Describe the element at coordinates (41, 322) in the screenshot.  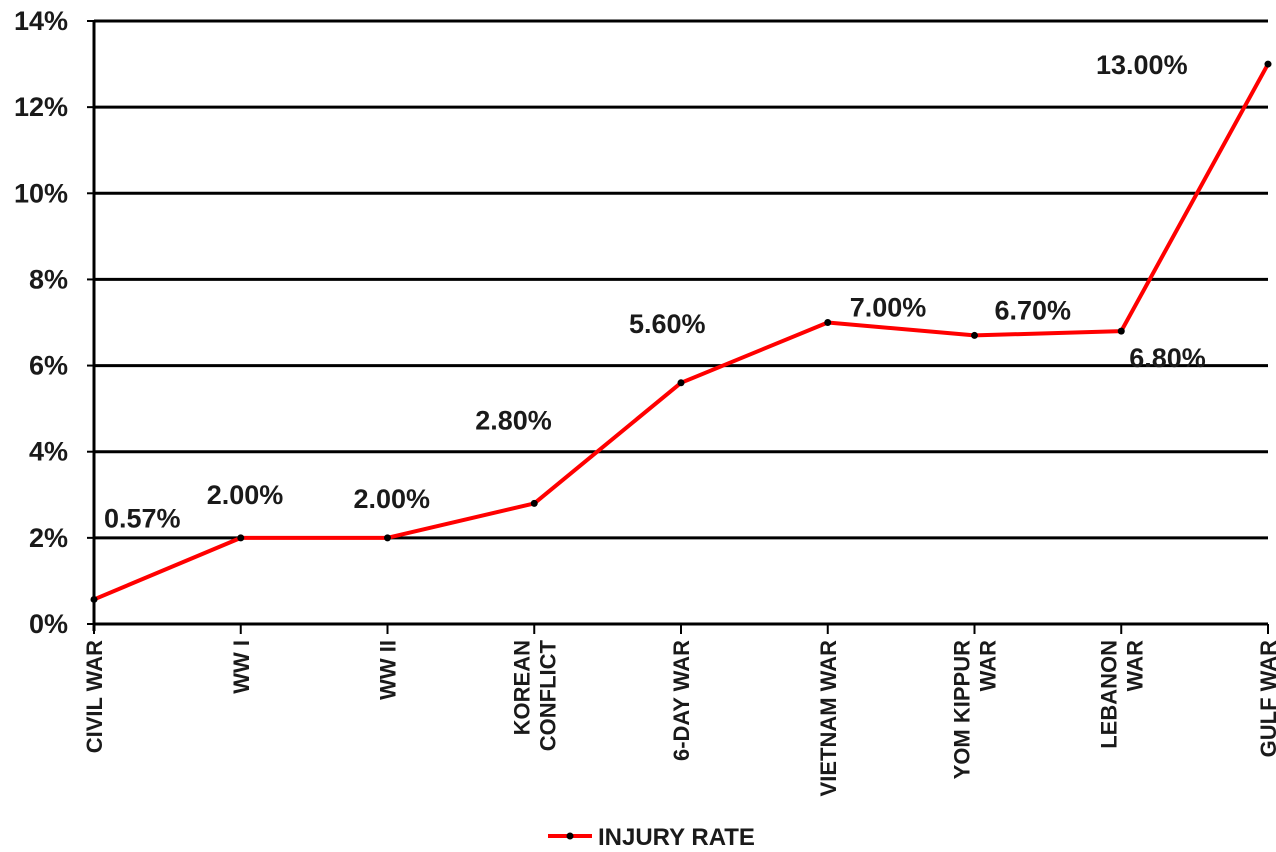
I see `y-axis-ticks: 0% 2% 4% 6% 8% 10% 12% 14%` at that location.